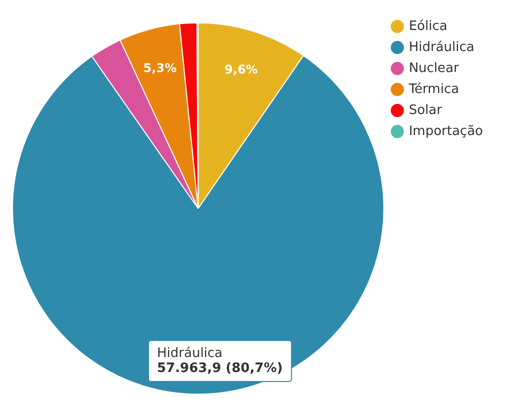 This screenshot has width=505, height=417. I want to click on legend-label: Hidráulica, so click(441, 47).